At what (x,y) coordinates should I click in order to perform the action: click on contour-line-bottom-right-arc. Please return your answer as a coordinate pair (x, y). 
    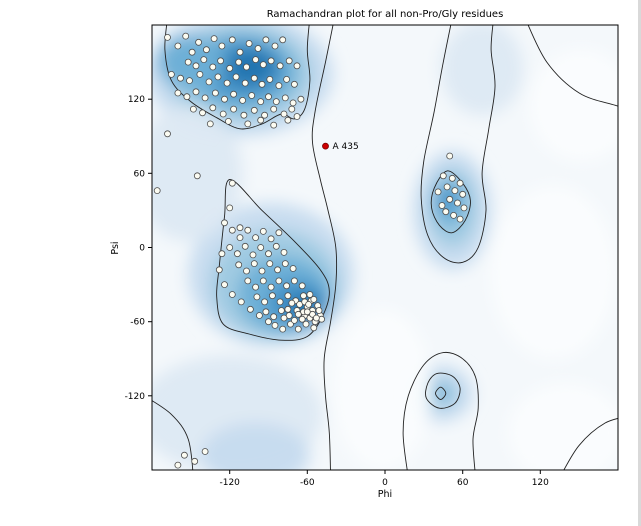
    Looking at the image, I should click on (590, 443).